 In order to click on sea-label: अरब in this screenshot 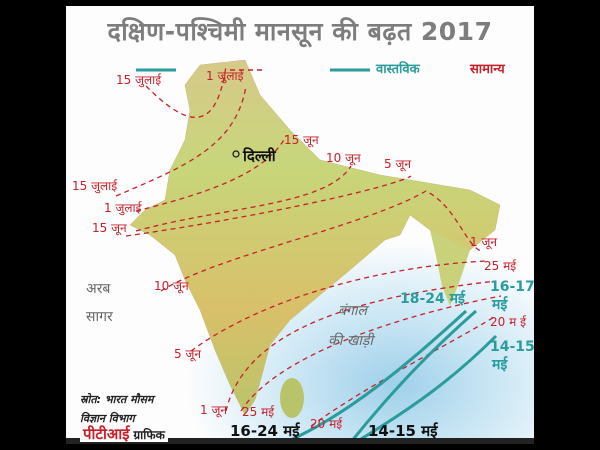, I will do `click(98, 289)`.